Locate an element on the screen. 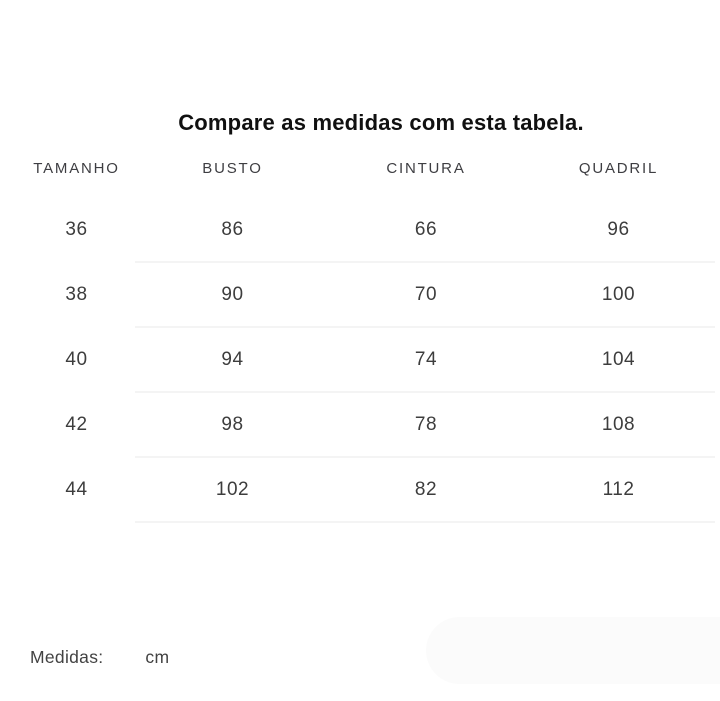 The height and width of the screenshot is (701, 720). cell-busto: 98 is located at coordinates (232, 425).